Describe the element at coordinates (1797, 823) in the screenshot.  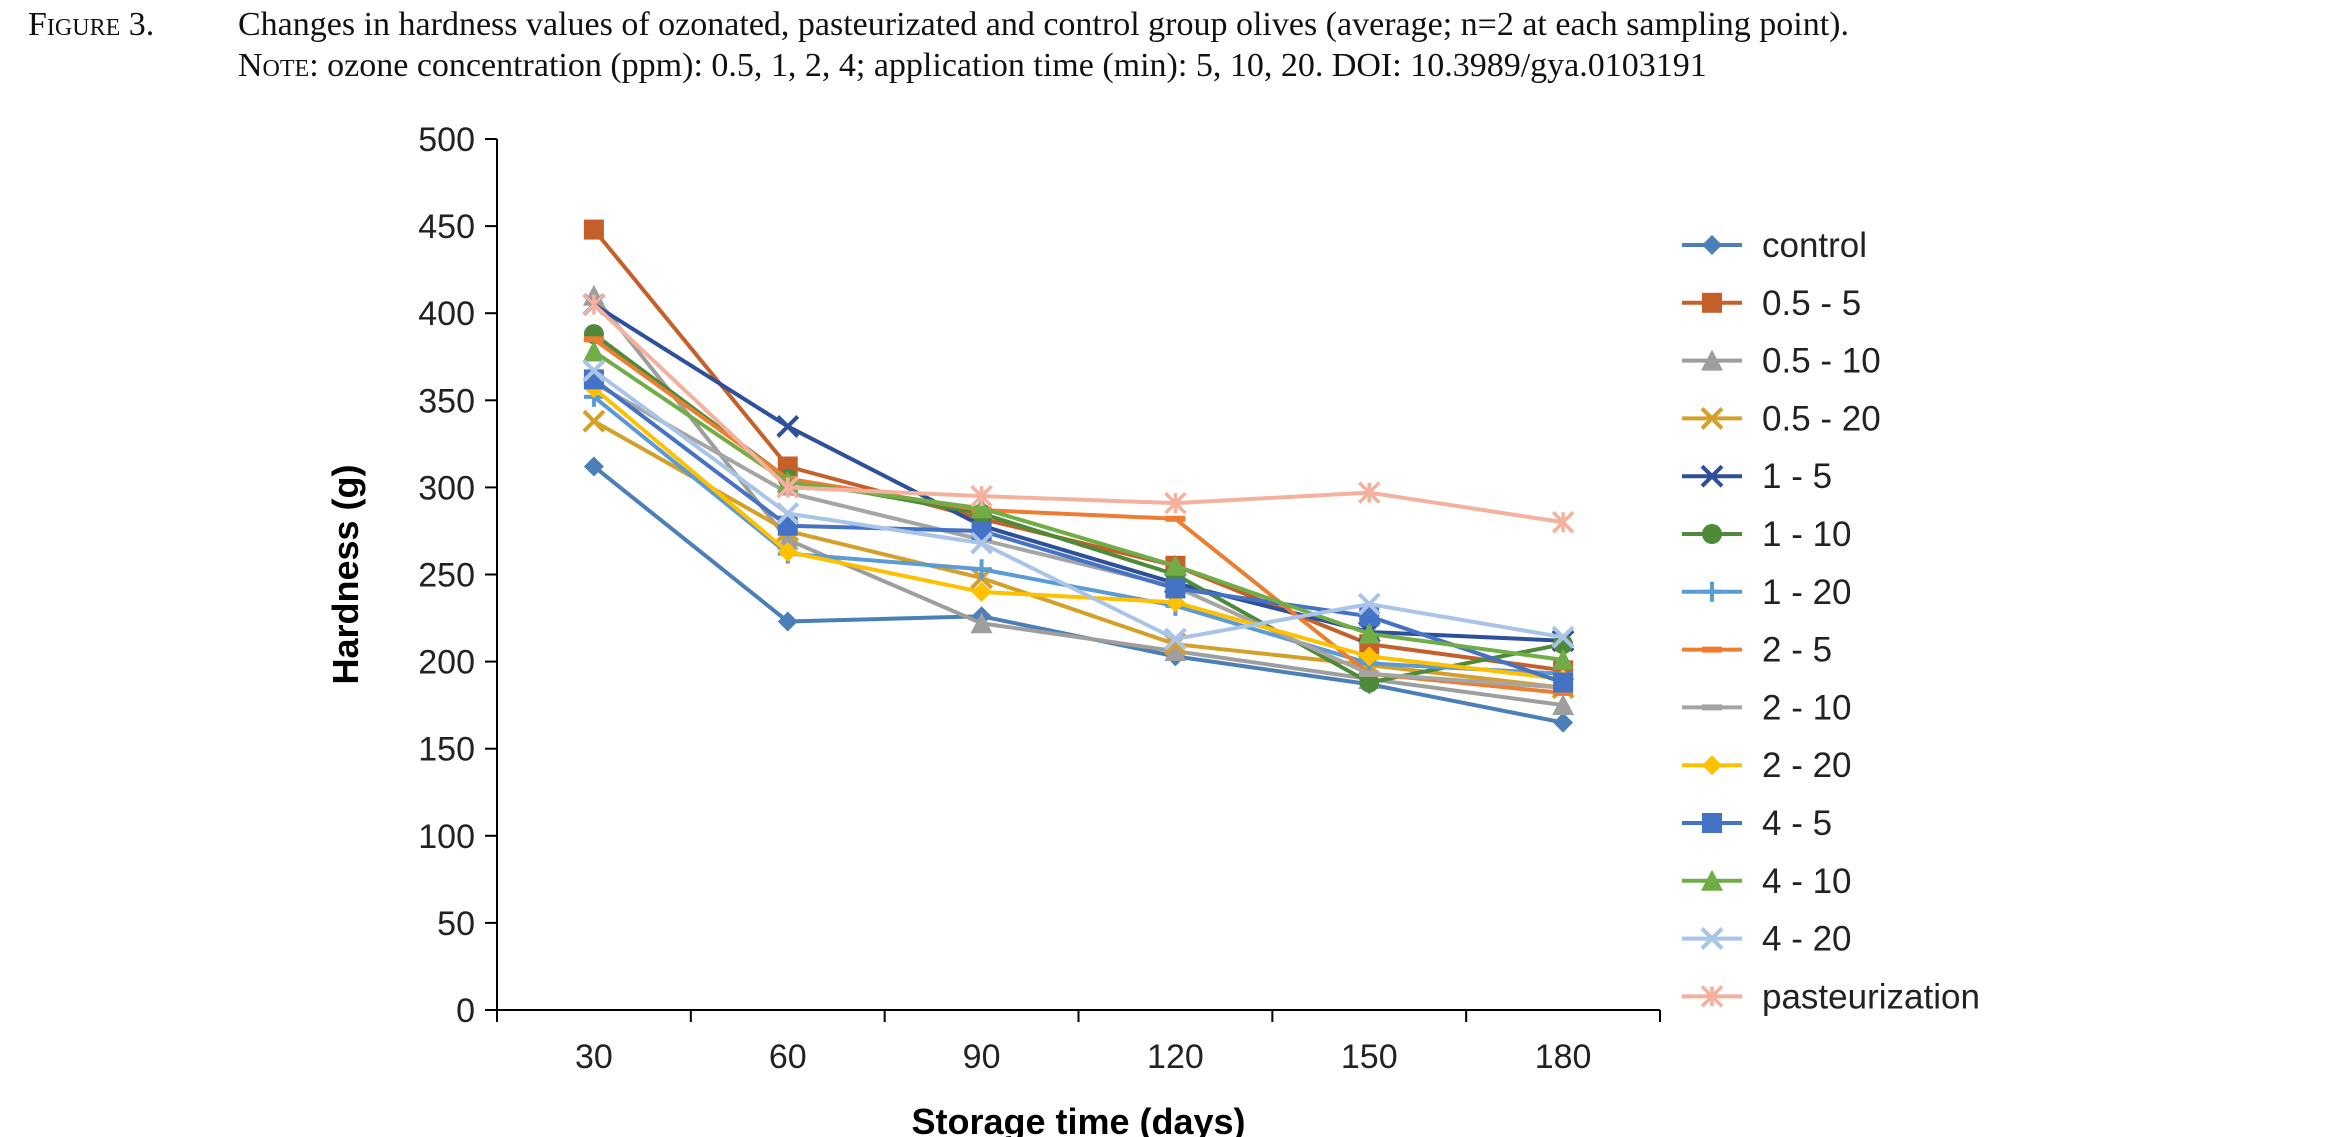
I see `legend-label: 4 - 5` at that location.